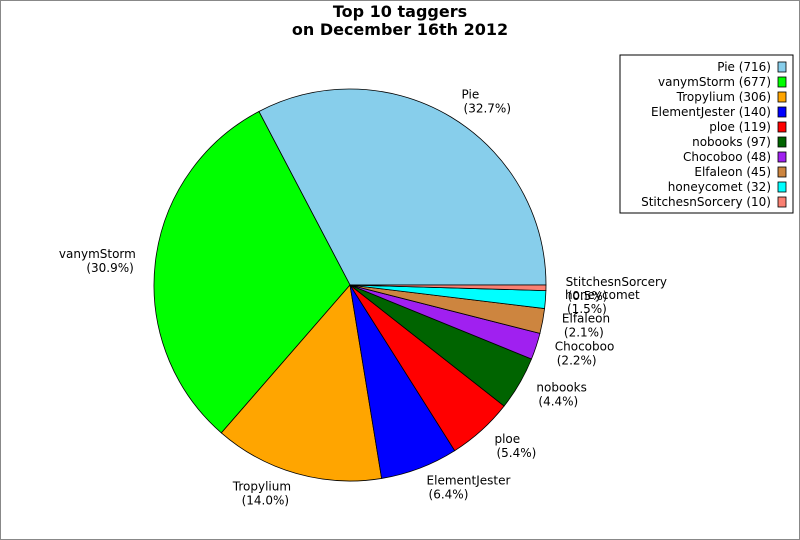  Describe the element at coordinates (487, 108) in the screenshot. I see `slice-percent: (32.7%)` at that location.